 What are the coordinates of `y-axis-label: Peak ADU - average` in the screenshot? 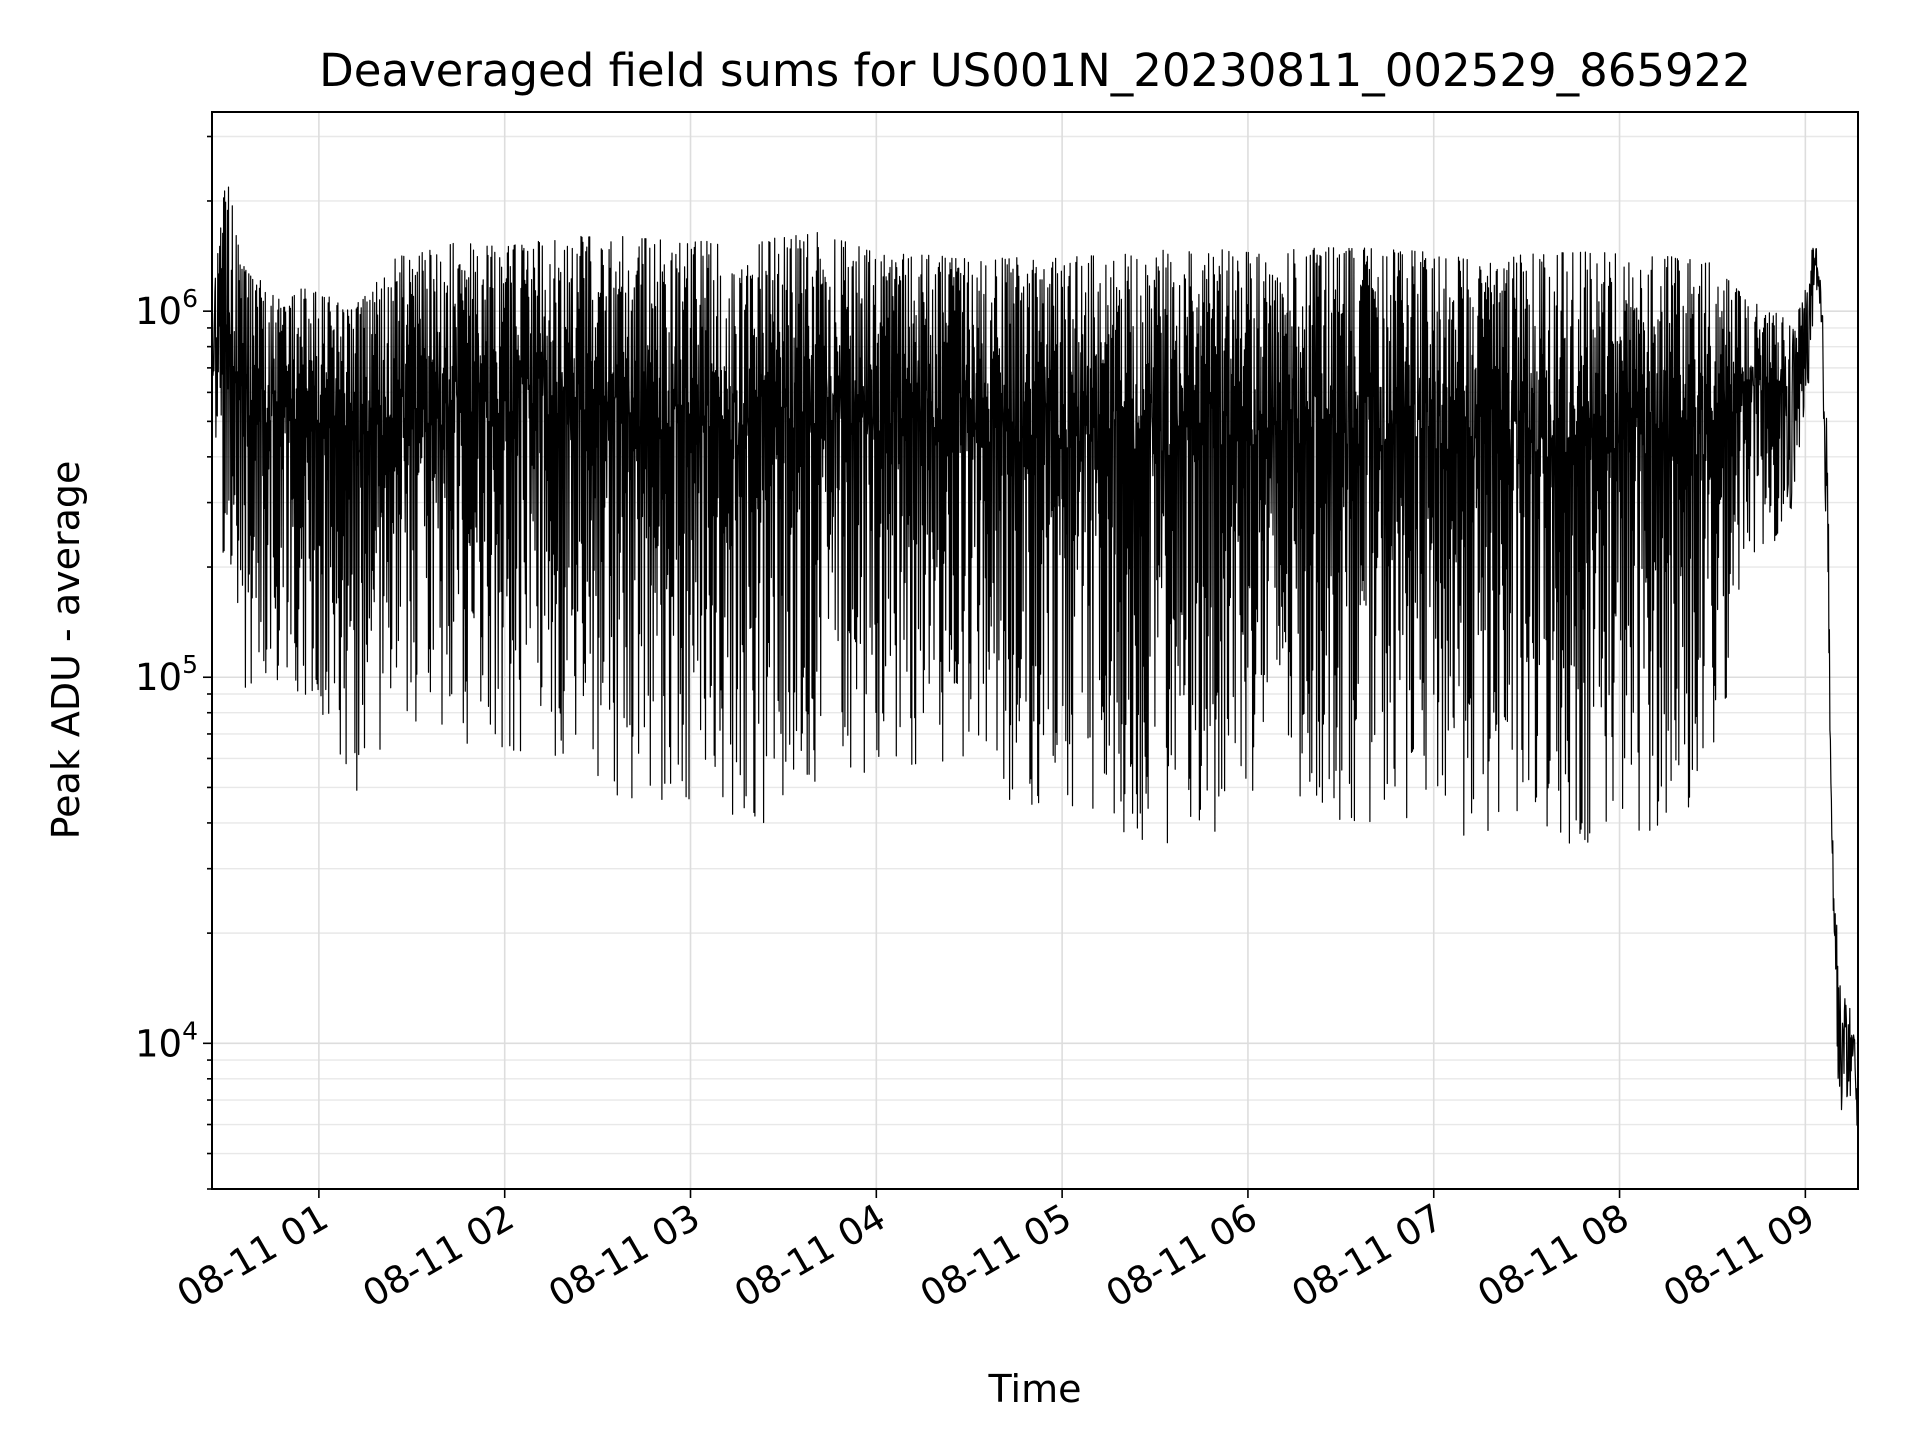 It's located at (66, 650).